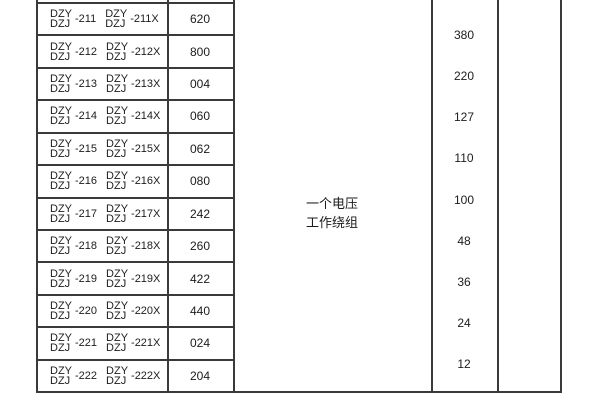 This screenshot has width=600, height=400. What do you see at coordinates (102, 84) in the screenshot?
I see `model-cell: DZY DZJ -213 DZY DZJ -213X` at bounding box center [102, 84].